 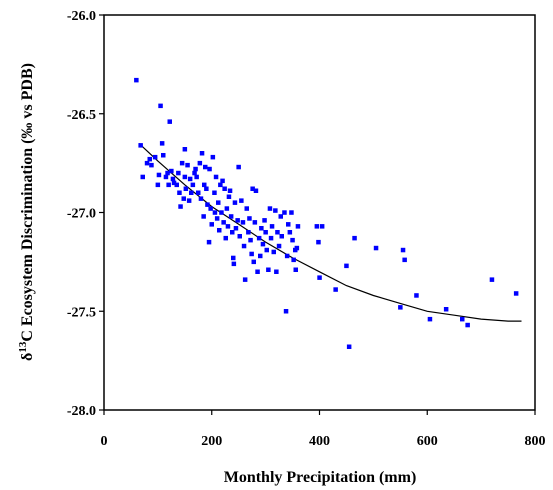 What do you see at coordinates (23, 347) in the screenshot?
I see `y-axis-title-sup: 13` at bounding box center [23, 347].